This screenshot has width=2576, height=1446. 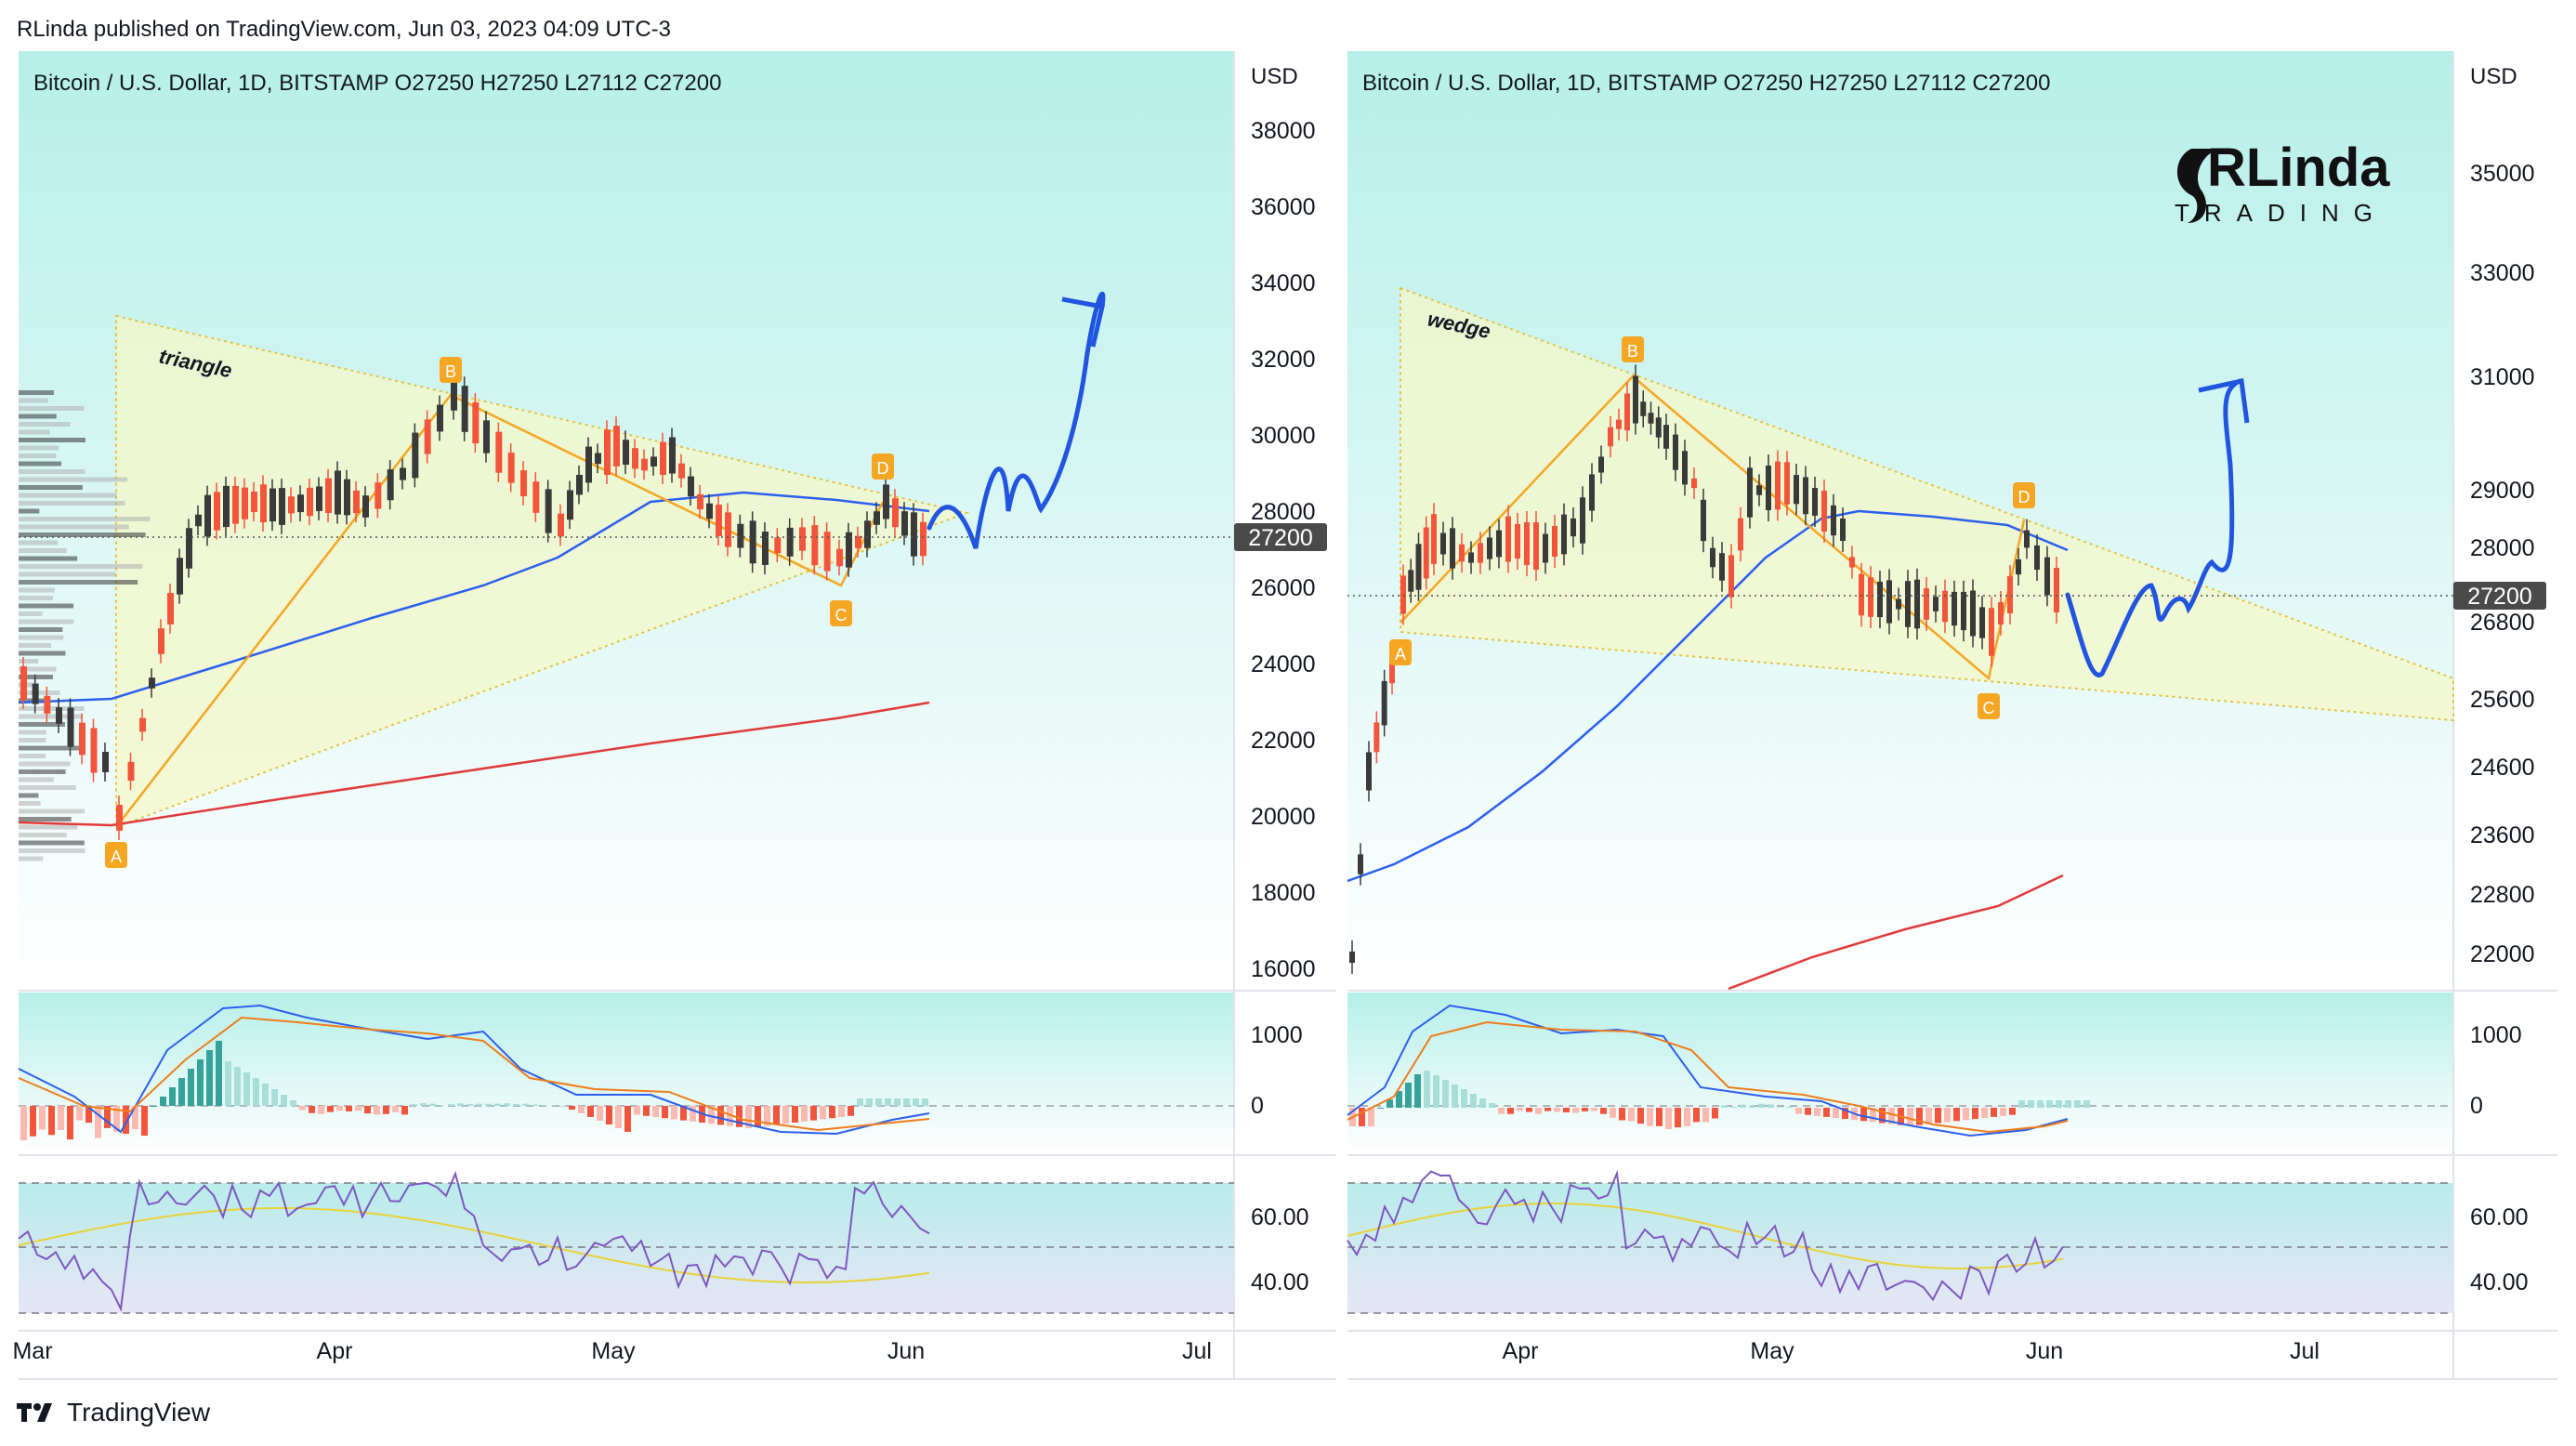 What do you see at coordinates (1197, 1351) in the screenshot?
I see `time-axis-label: Jul` at bounding box center [1197, 1351].